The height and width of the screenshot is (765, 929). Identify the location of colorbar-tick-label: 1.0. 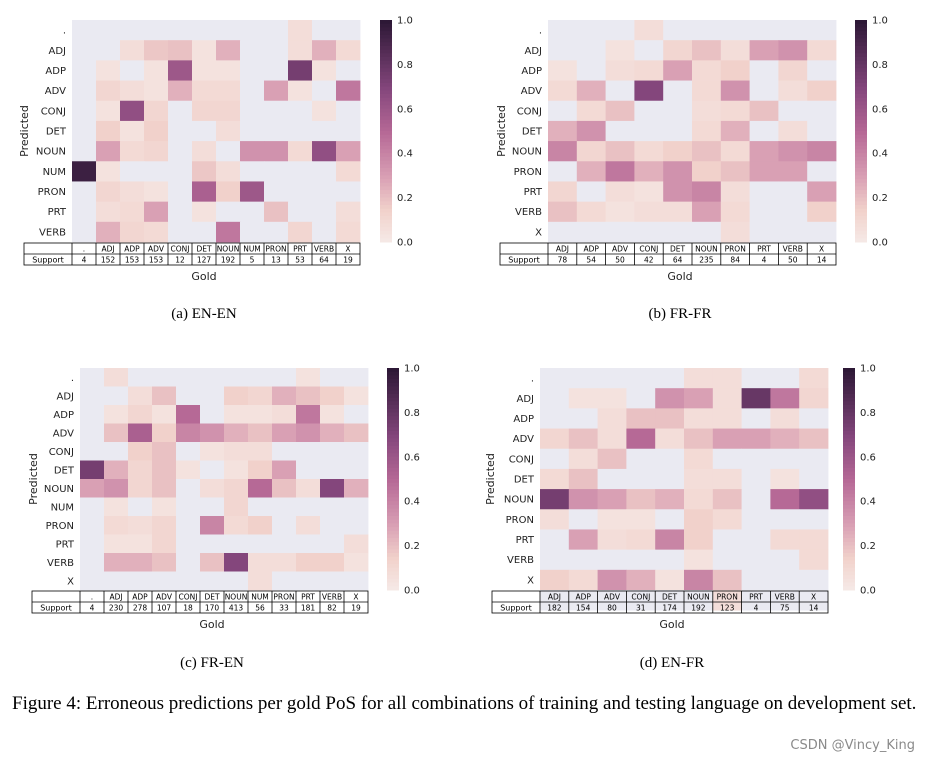
(868, 369).